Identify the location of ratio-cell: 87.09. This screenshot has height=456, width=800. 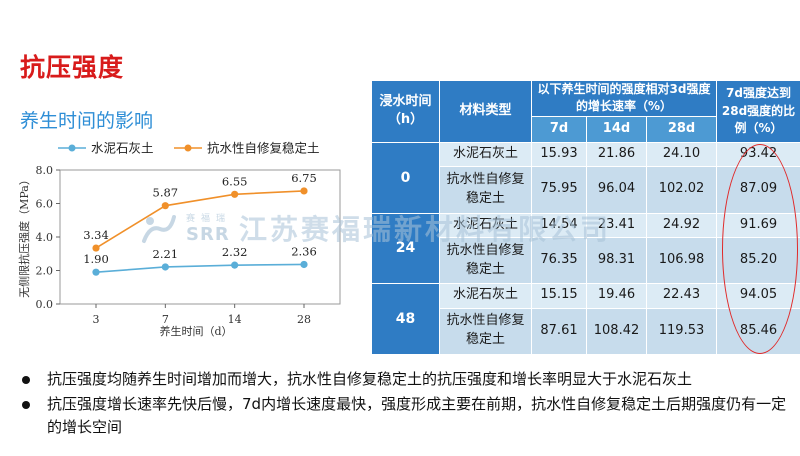
(758, 190).